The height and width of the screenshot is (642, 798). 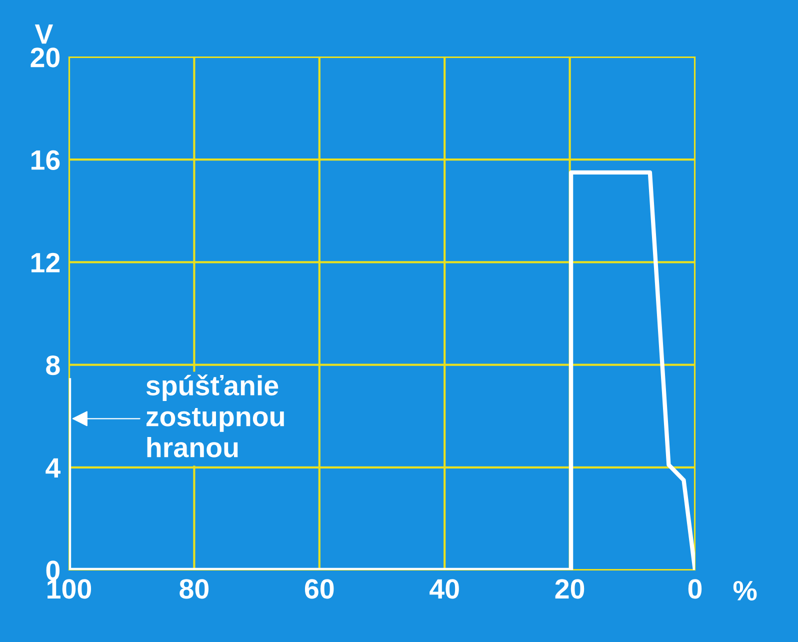 What do you see at coordinates (194, 589) in the screenshot?
I see `x-tick-label: 80` at bounding box center [194, 589].